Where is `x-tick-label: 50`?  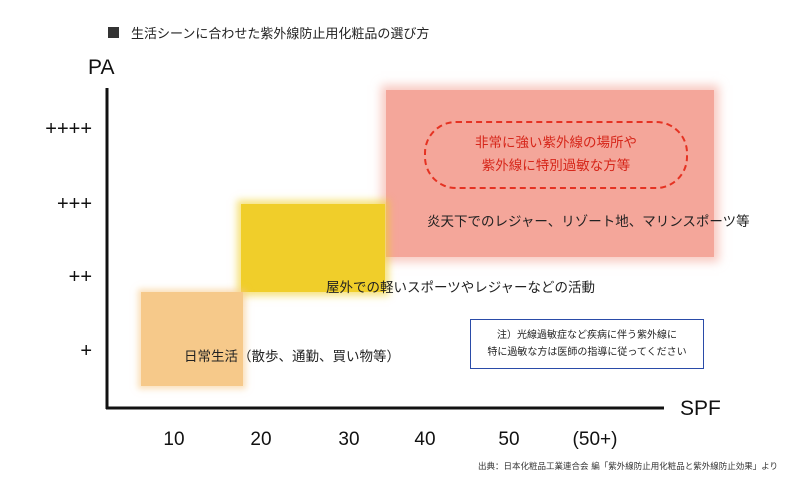 x-tick-label: 50 is located at coordinates (509, 439).